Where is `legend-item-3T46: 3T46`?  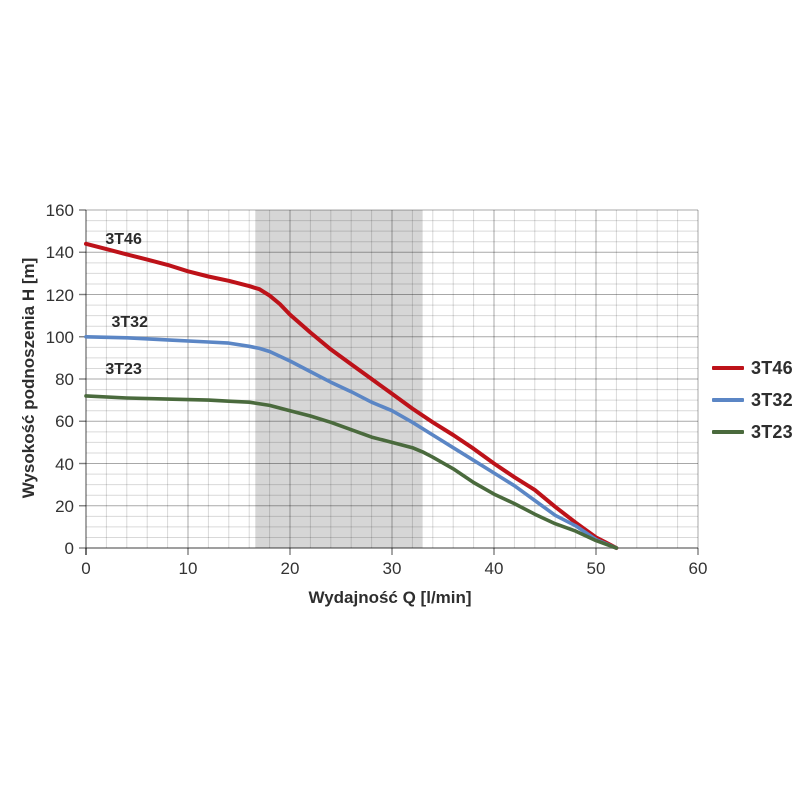 legend-item-3T46: 3T46 is located at coordinates (752, 368).